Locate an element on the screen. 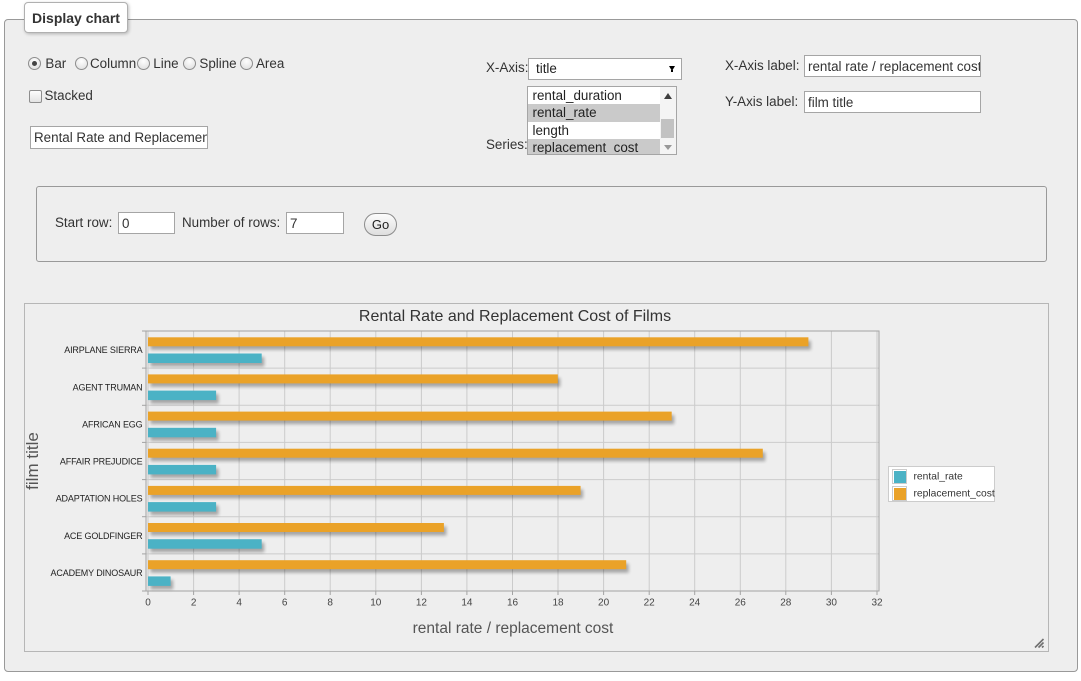 The height and width of the screenshot is (681, 1081). svg-text: 6 is located at coordinates (285, 602).